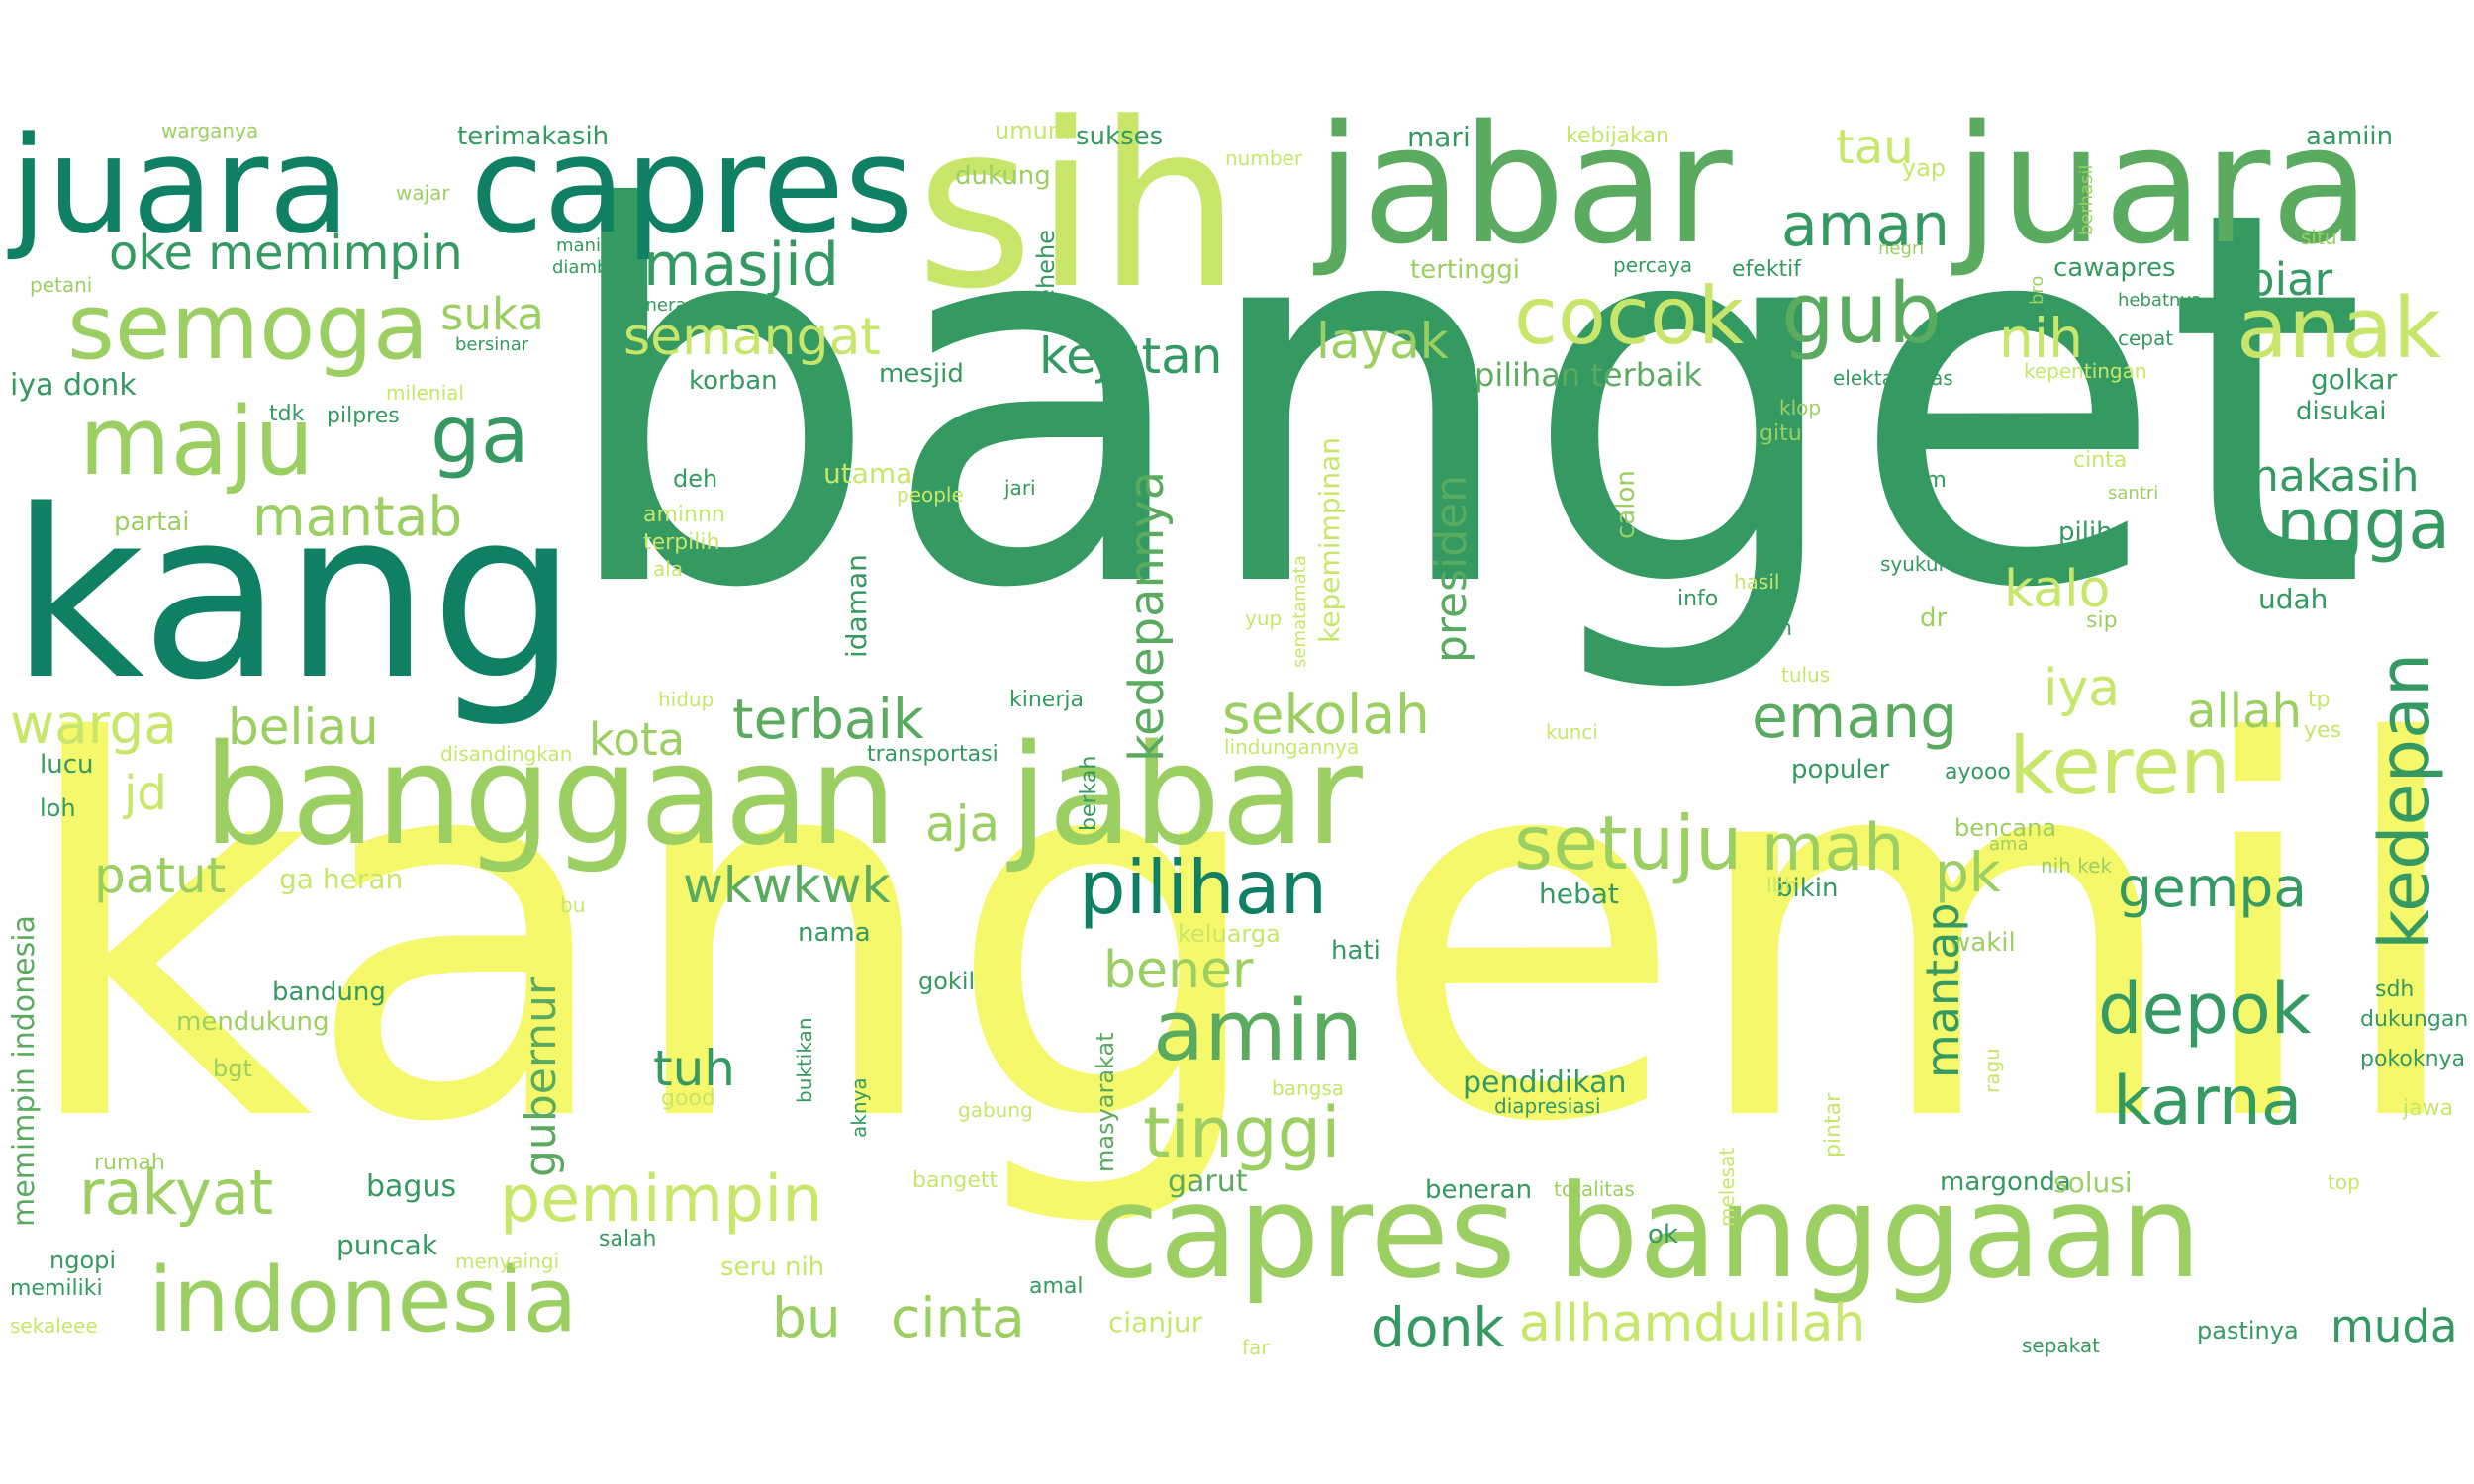  What do you see at coordinates (2086, 371) in the screenshot?
I see `cloud-word: kepentingan` at bounding box center [2086, 371].